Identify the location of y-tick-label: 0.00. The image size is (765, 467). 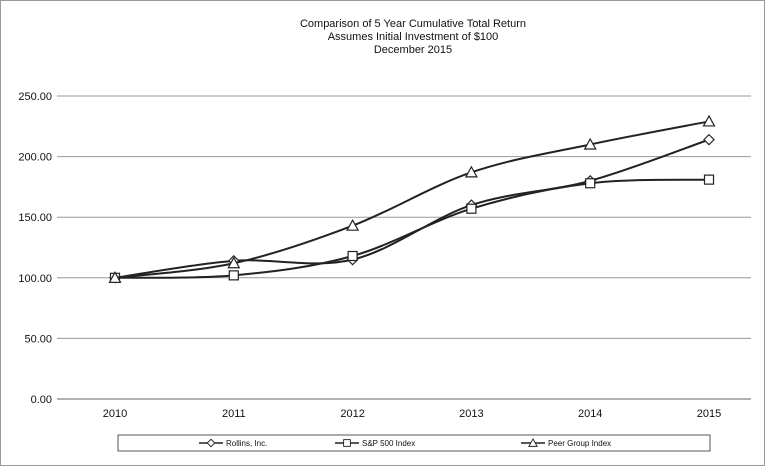
(41, 400).